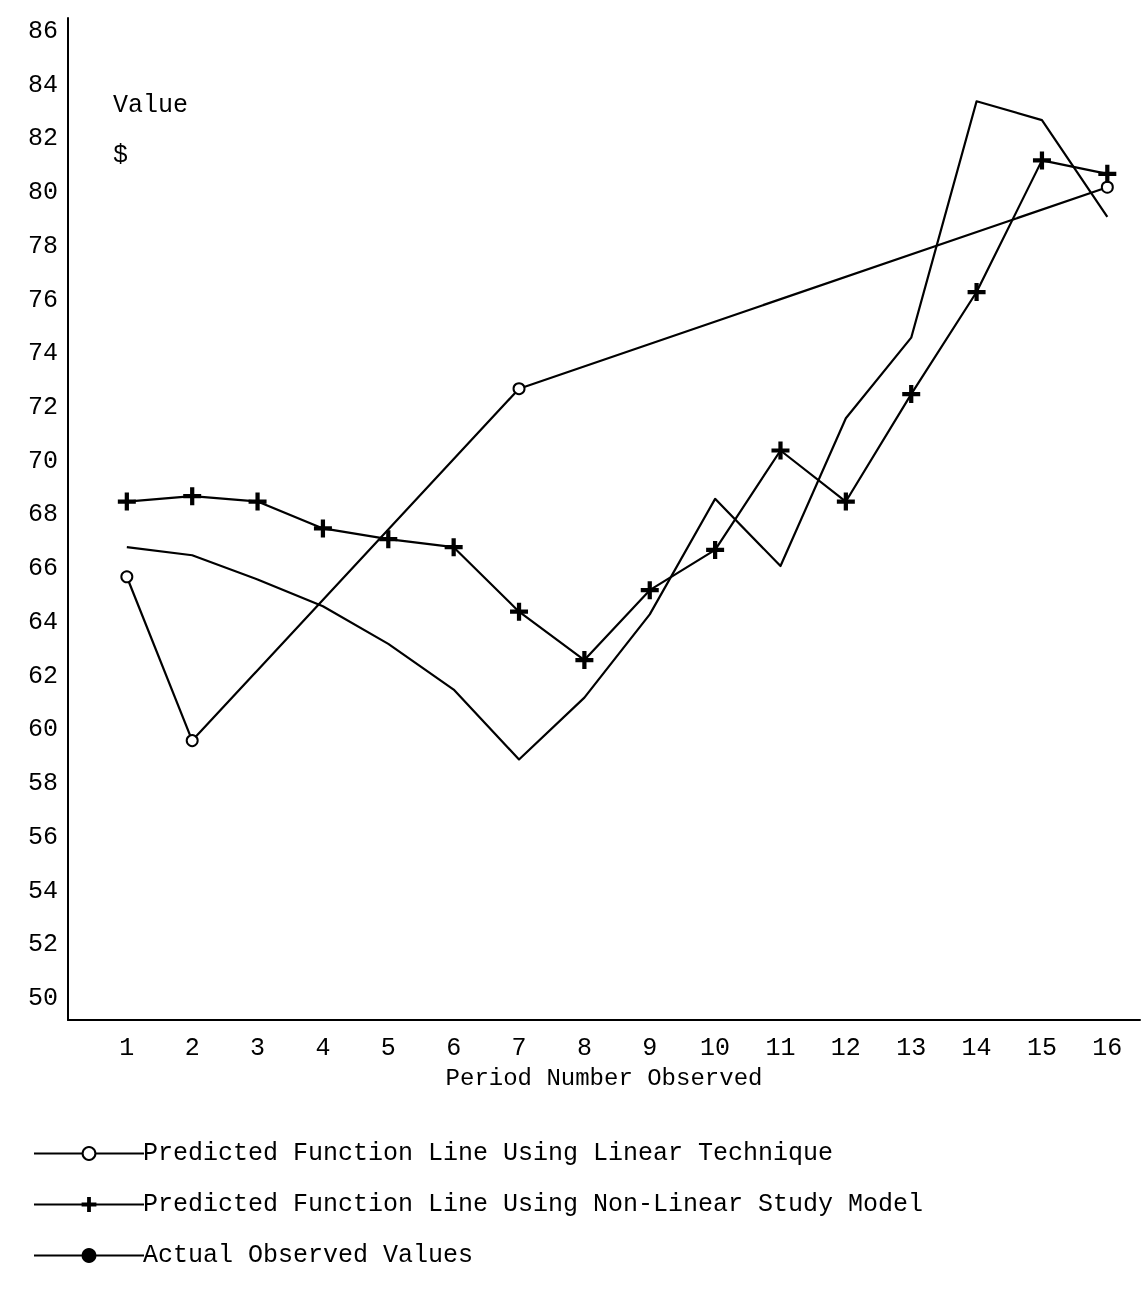  What do you see at coordinates (42, 622) in the screenshot?
I see `y-tick-label: 64` at bounding box center [42, 622].